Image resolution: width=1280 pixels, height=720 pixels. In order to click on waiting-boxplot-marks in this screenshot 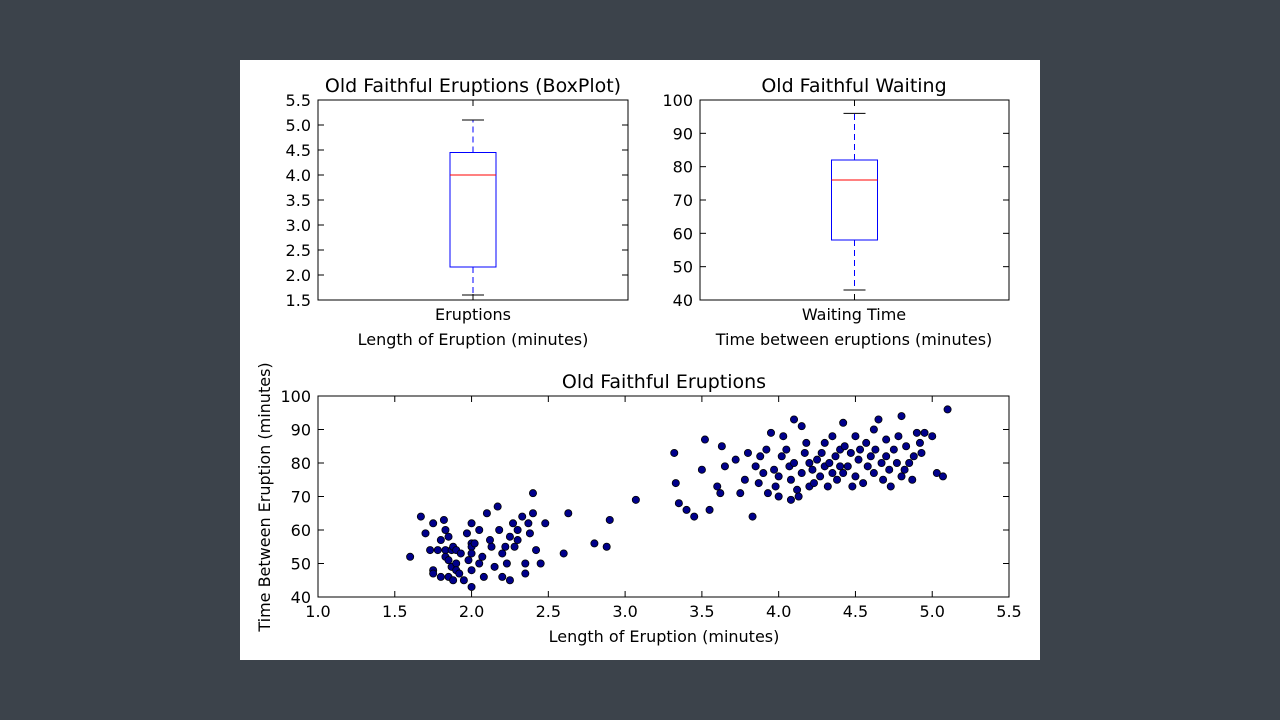, I will do `click(854, 200)`.